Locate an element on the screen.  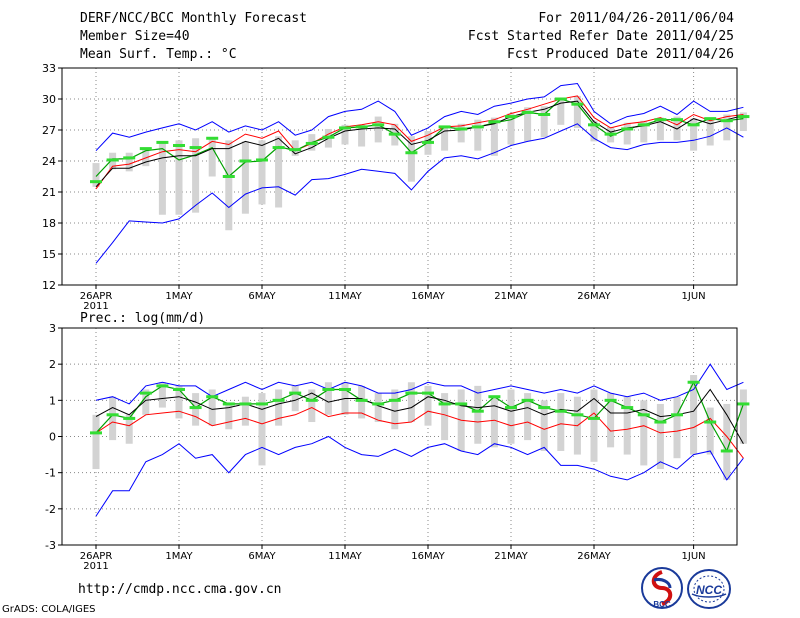
precipitation-xtick-label: 16MAY is located at coordinates (428, 556).